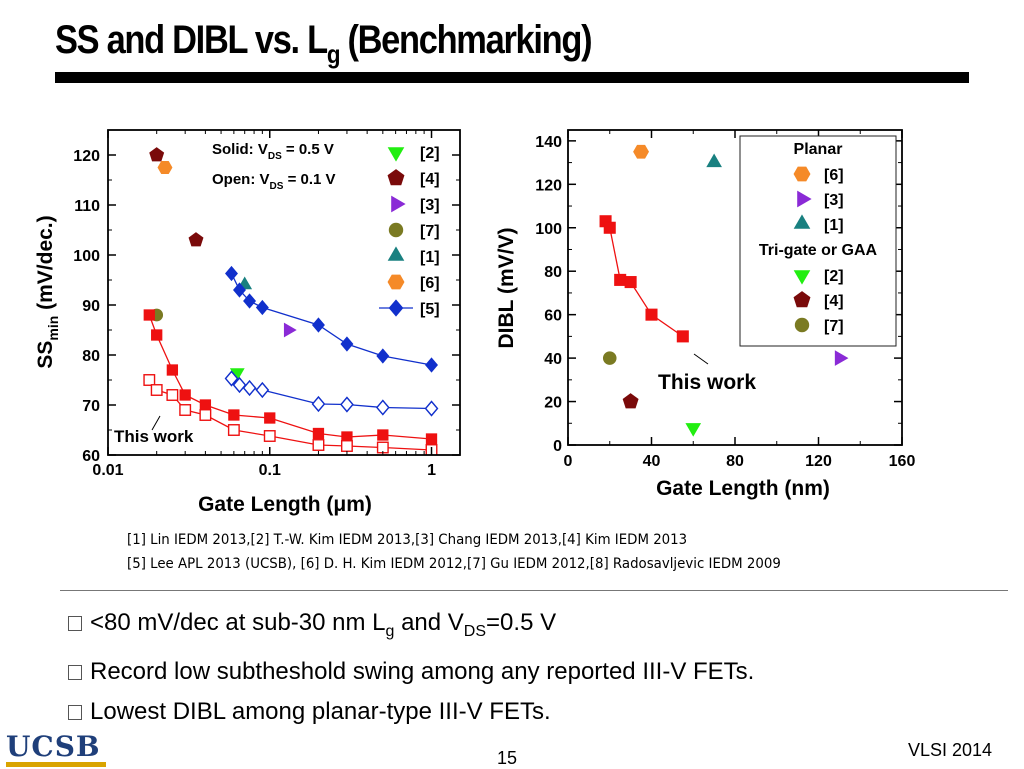 This screenshot has width=1024, height=769. I want to click on bullet-box-icon, so click(75, 672).